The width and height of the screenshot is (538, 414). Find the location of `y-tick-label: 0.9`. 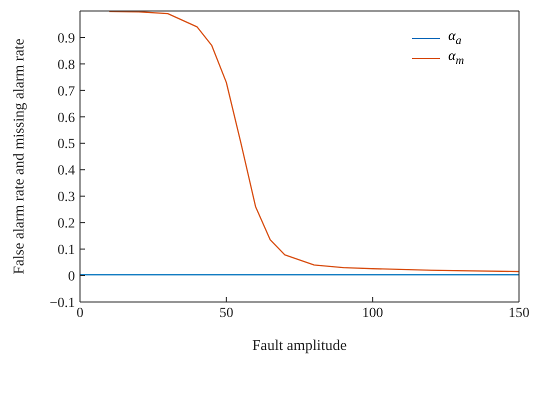

y-tick-label: 0.9 is located at coordinates (66, 38).